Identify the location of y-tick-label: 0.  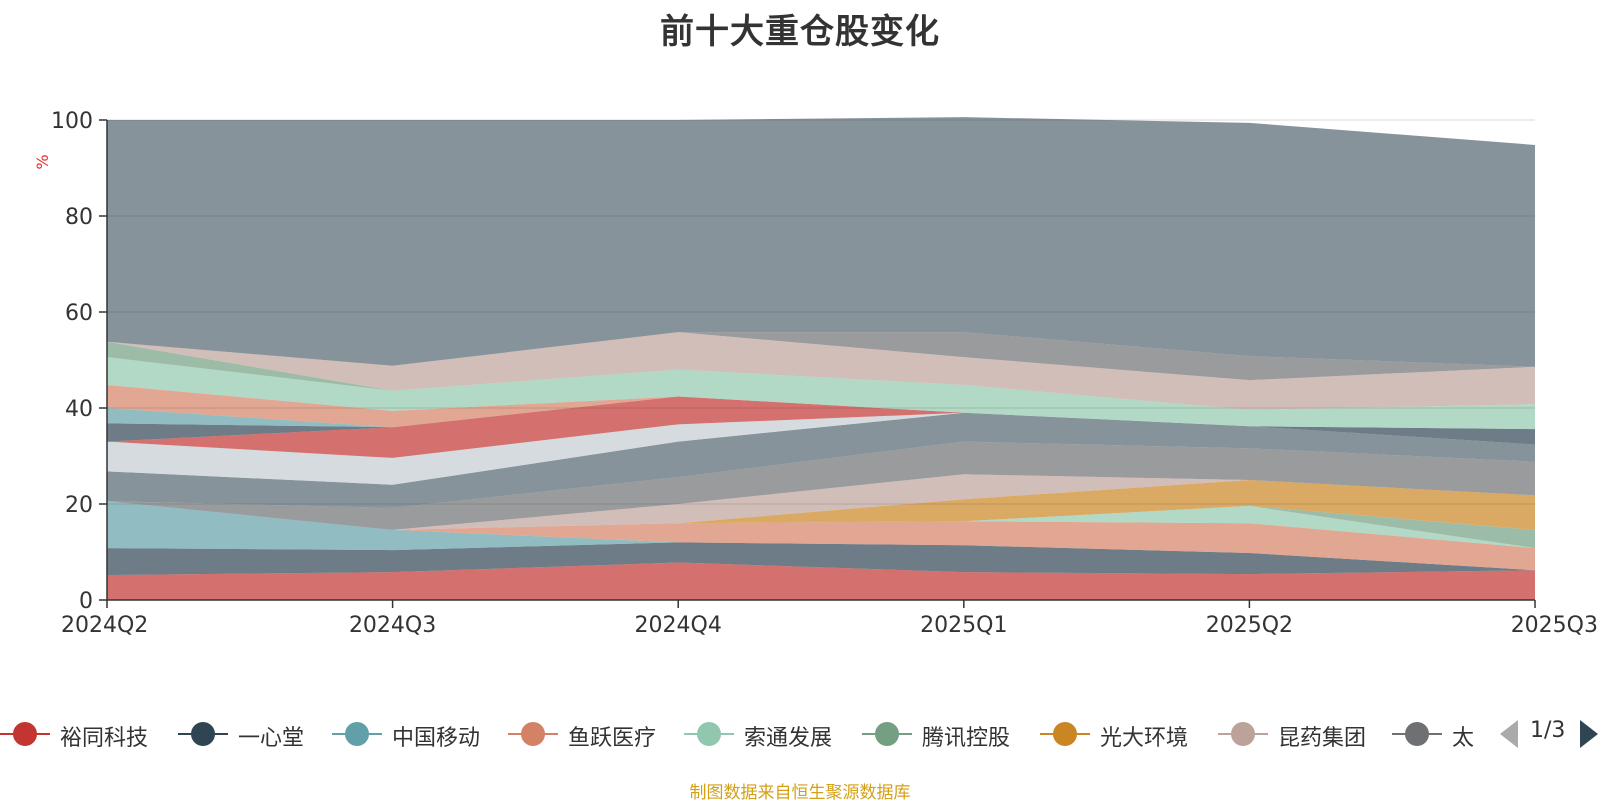
(86, 601).